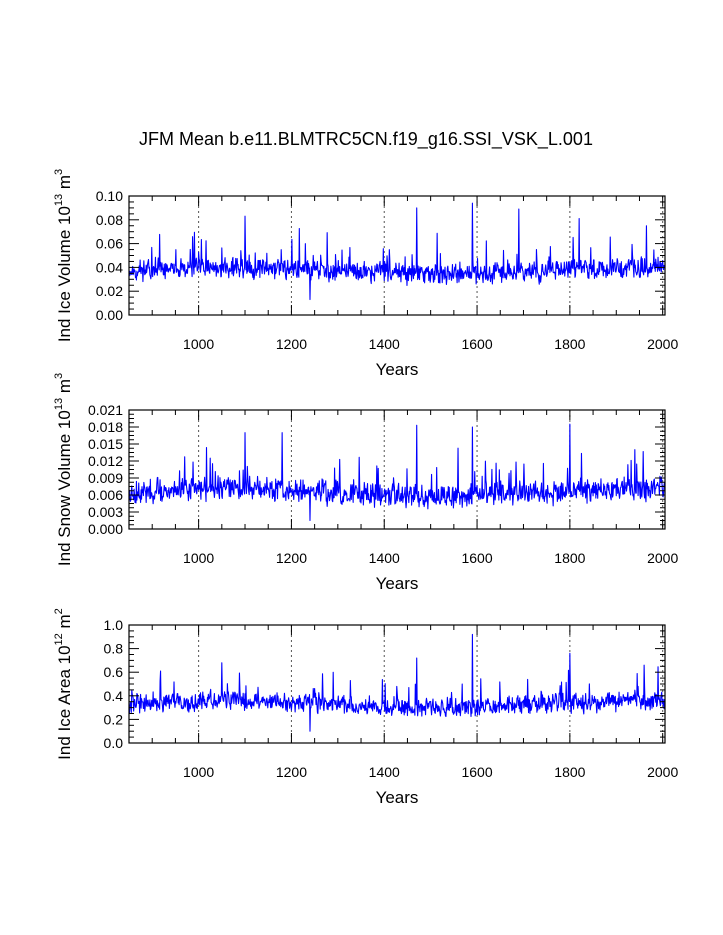 The width and height of the screenshot is (723, 935). What do you see at coordinates (63, 684) in the screenshot?
I see `y-axis-label: Ind Ice Area 1012 m2` at bounding box center [63, 684].